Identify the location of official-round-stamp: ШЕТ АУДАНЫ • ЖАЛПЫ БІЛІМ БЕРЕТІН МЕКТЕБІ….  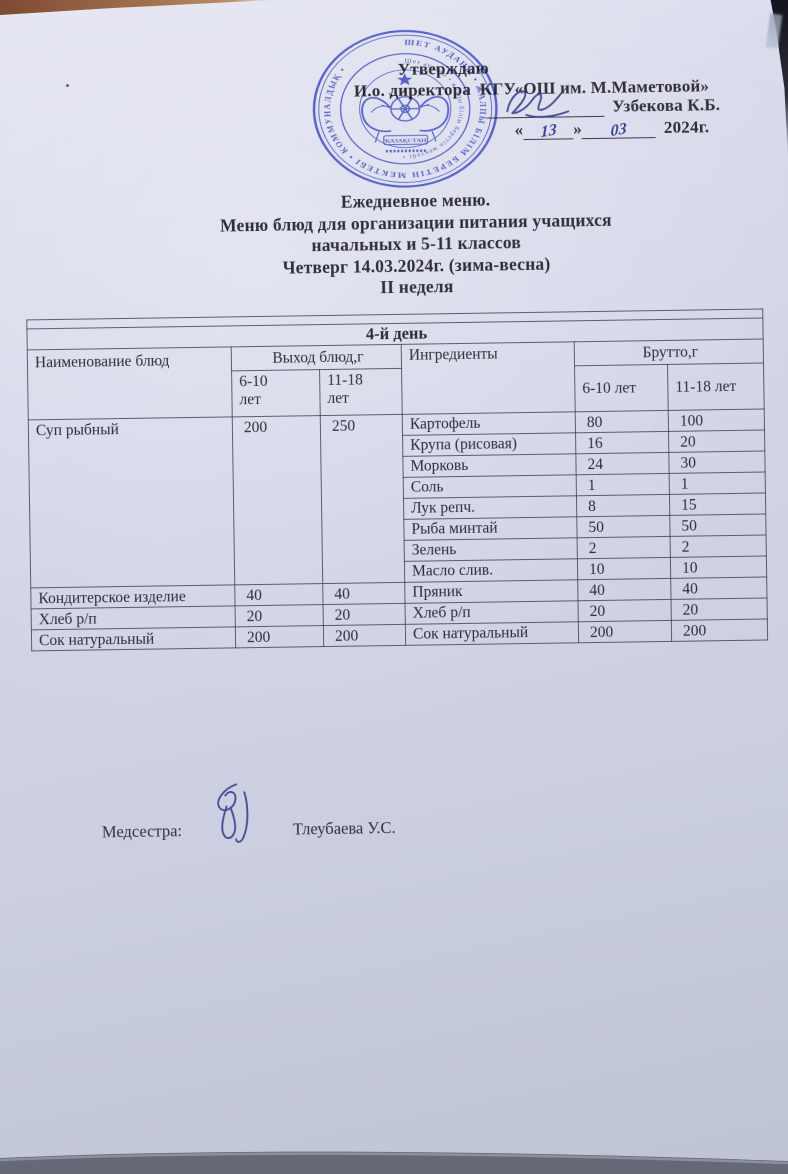
(405, 108).